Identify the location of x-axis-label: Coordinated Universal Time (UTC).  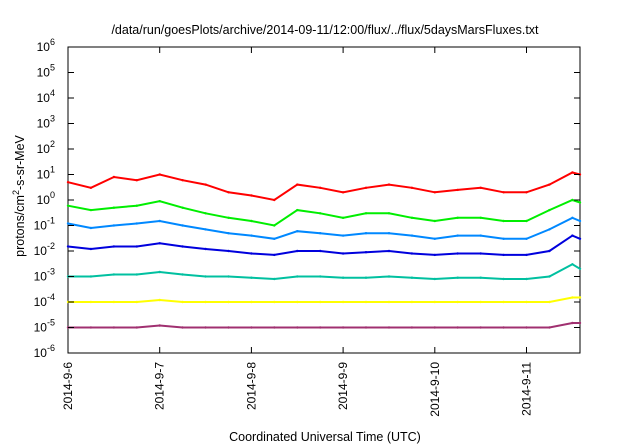
(325, 437).